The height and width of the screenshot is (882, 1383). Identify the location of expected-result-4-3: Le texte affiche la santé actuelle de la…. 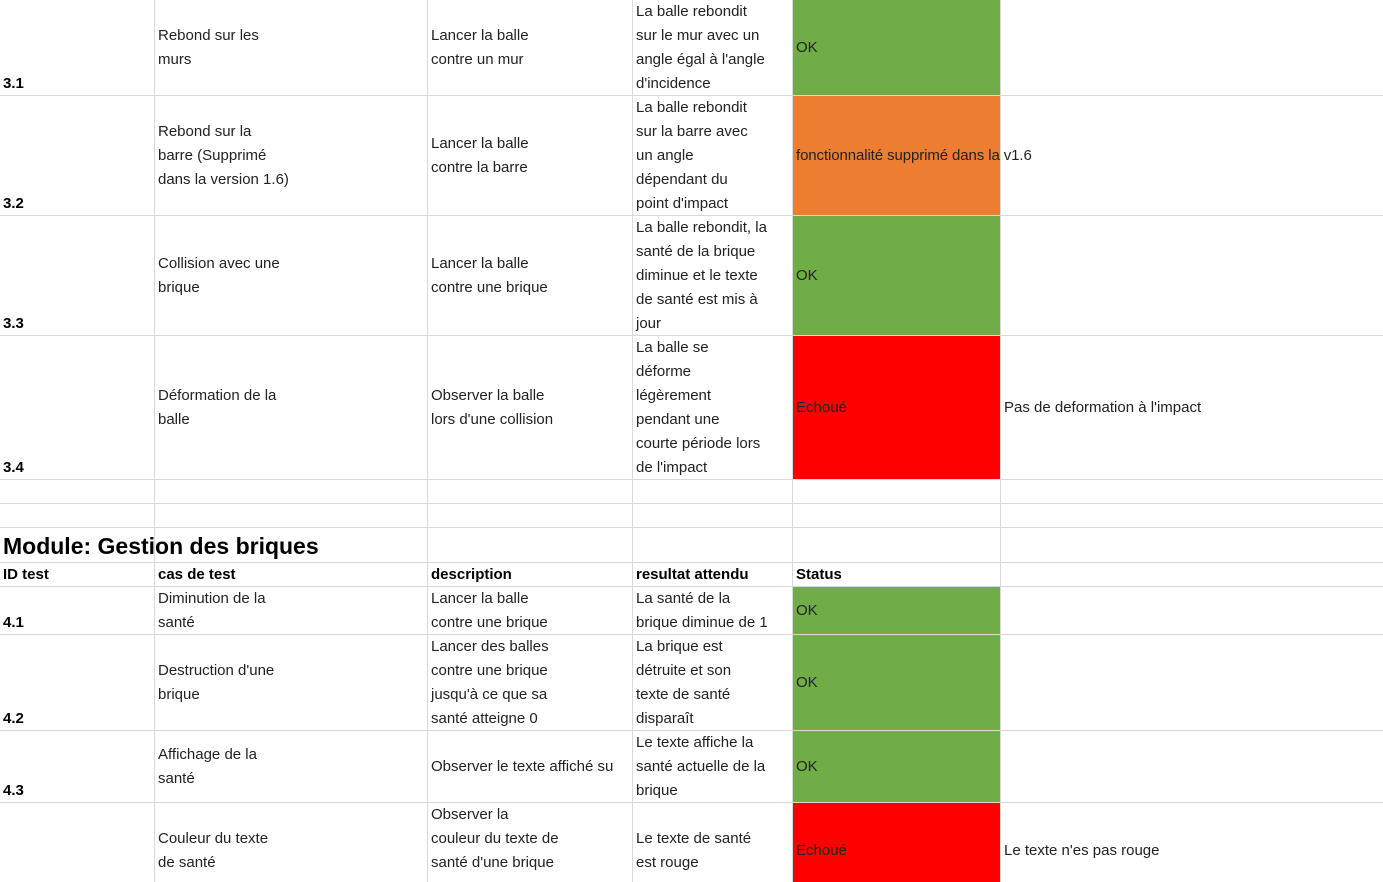
(701, 766).